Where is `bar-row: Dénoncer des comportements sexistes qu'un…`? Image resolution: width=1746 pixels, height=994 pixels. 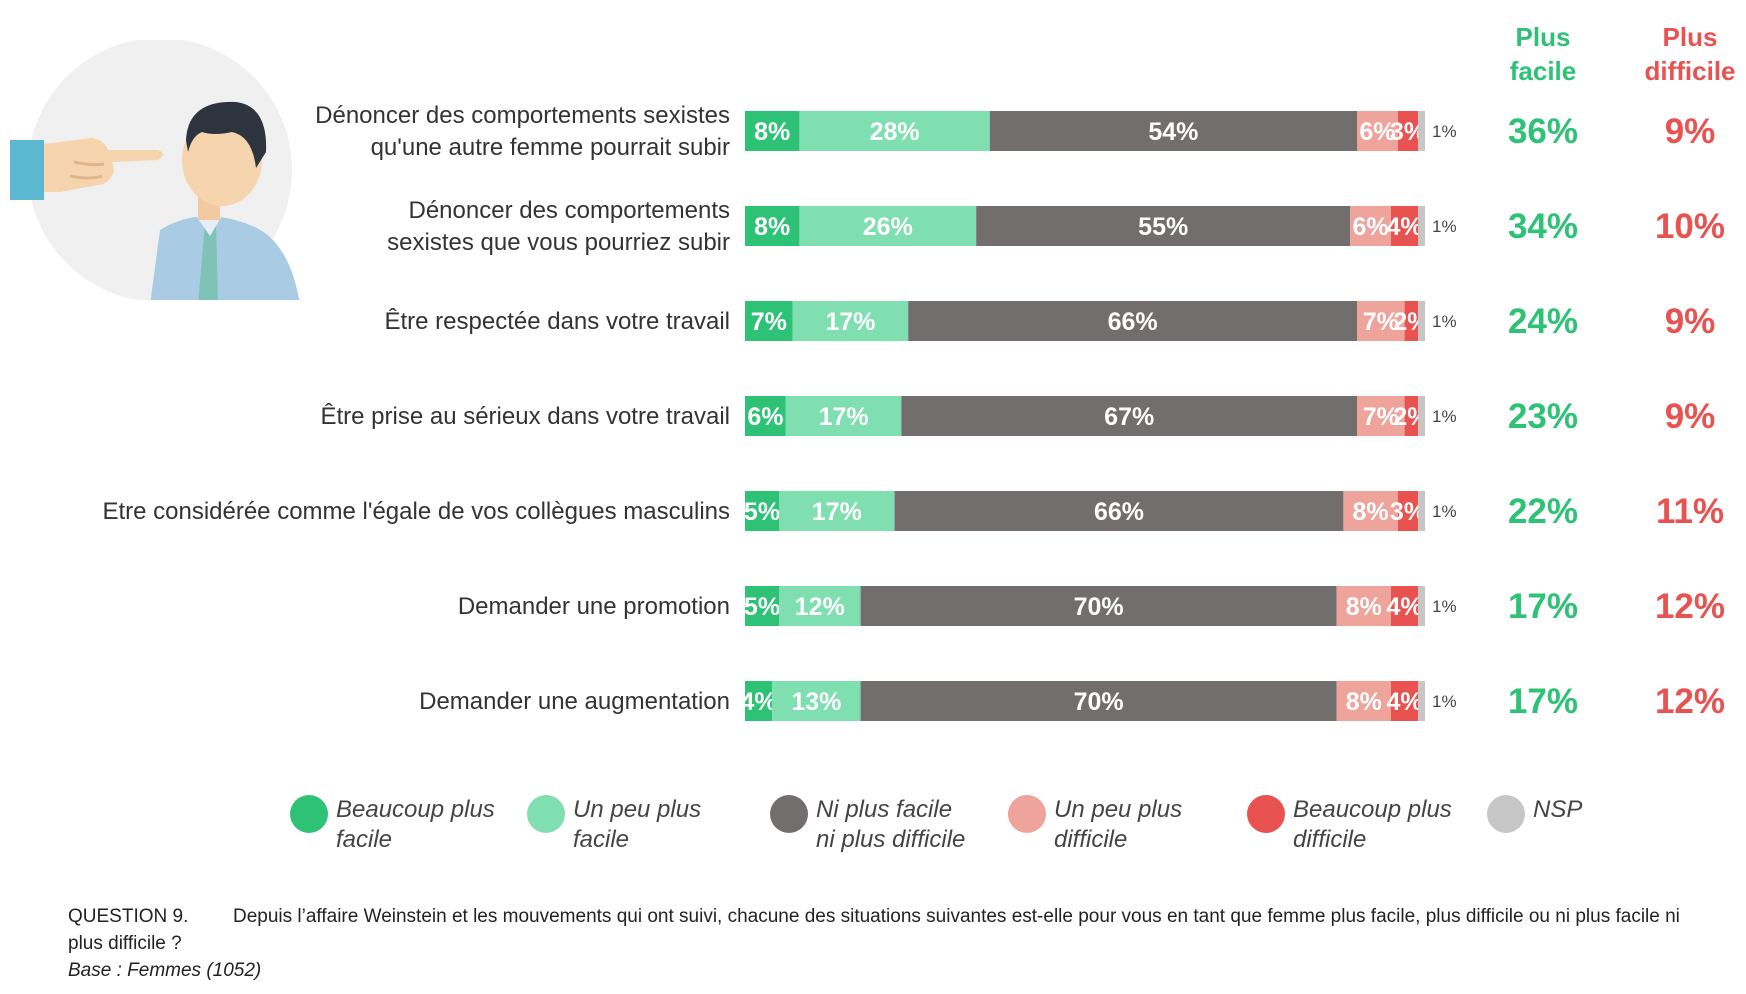 bar-row: Dénoncer des comportements sexistes qu'un… is located at coordinates (1015, 131).